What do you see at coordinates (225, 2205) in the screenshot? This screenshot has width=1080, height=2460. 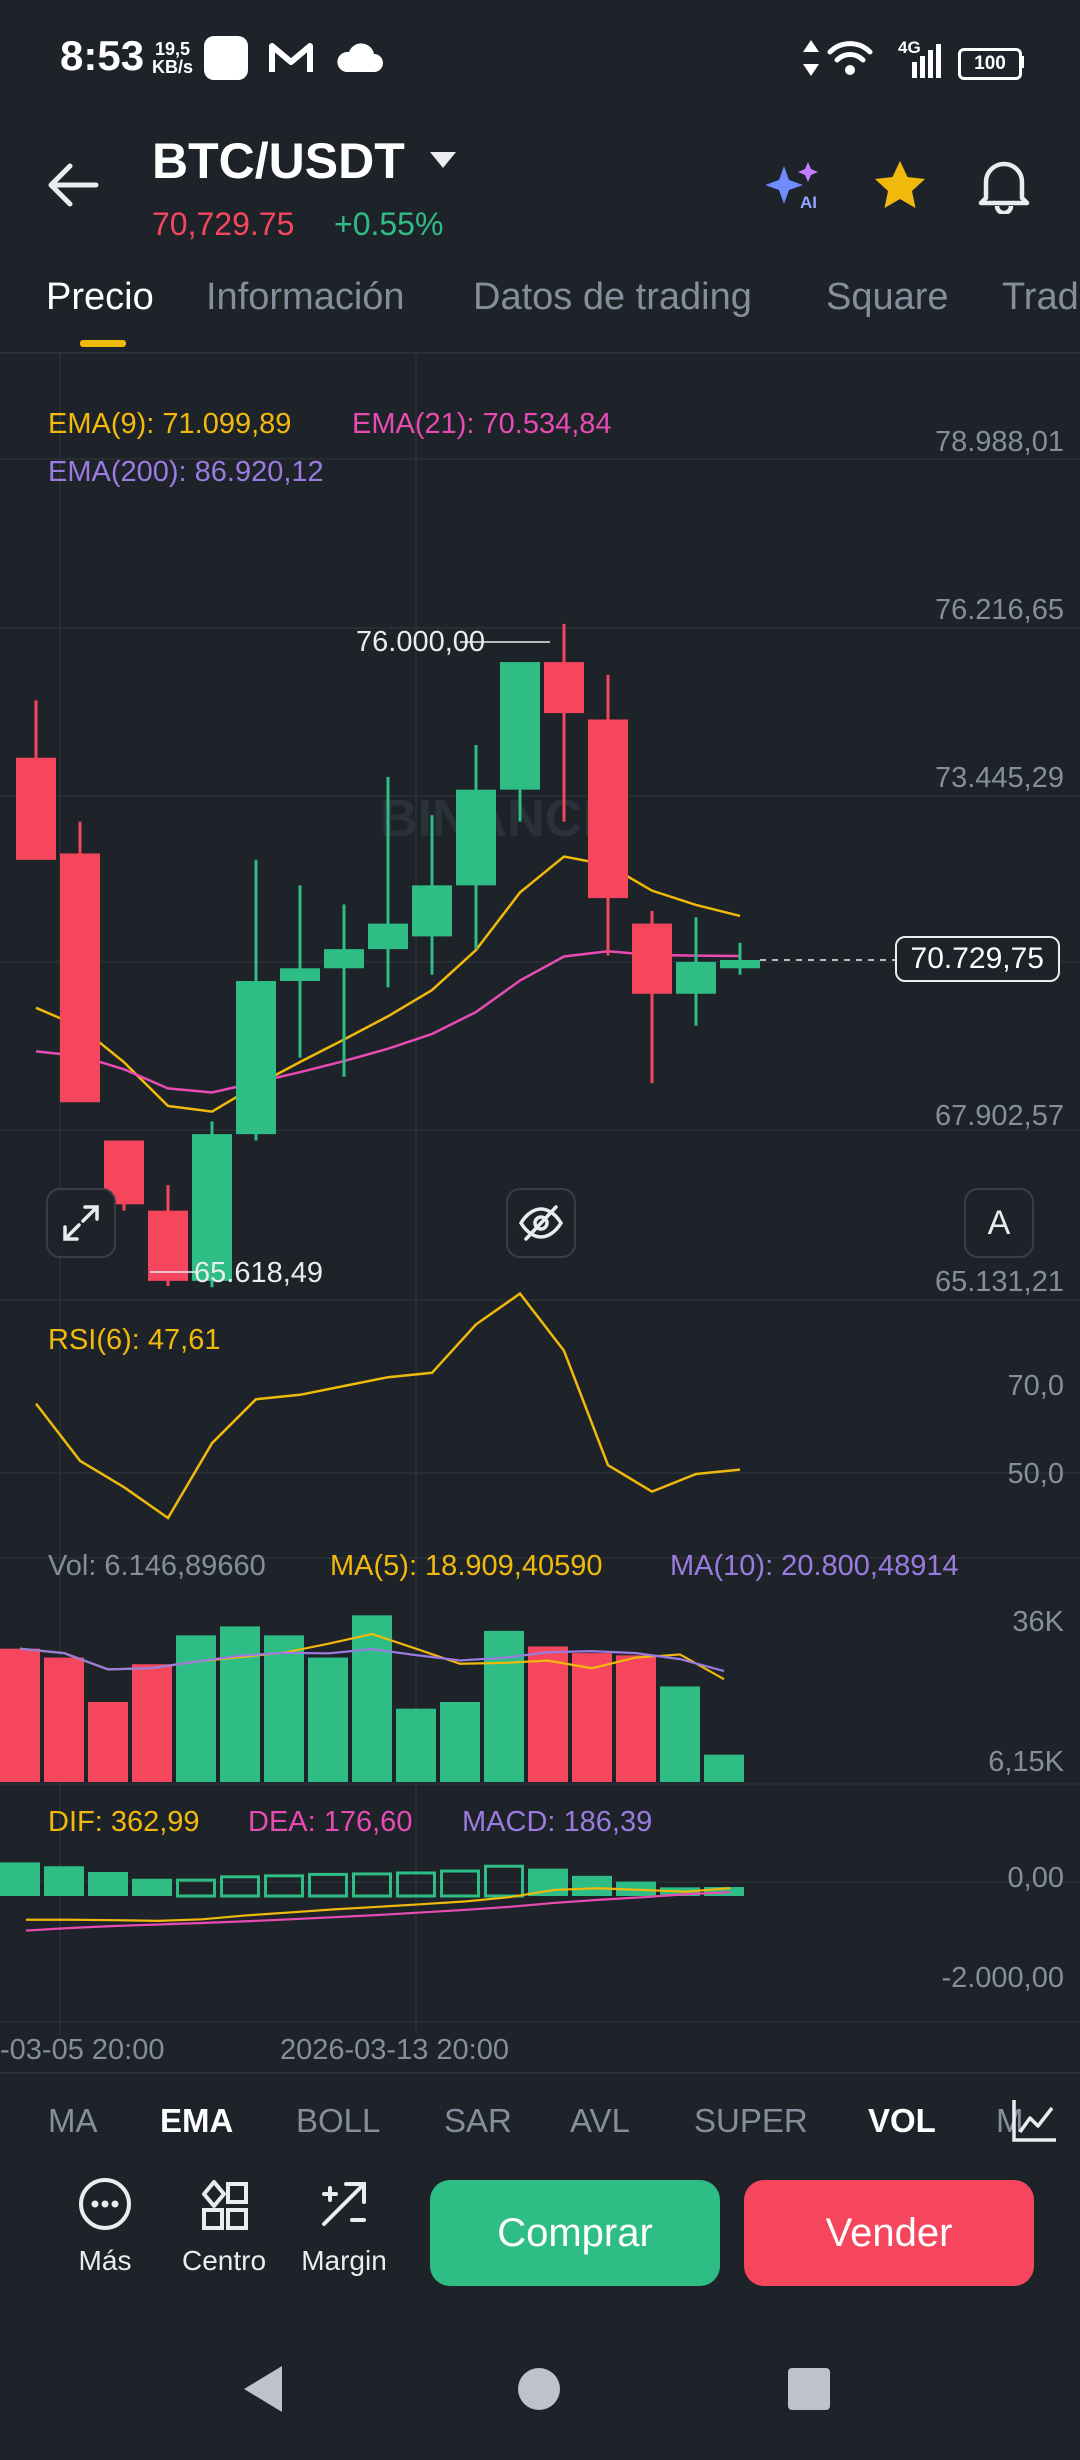 I see `grid-icon` at bounding box center [225, 2205].